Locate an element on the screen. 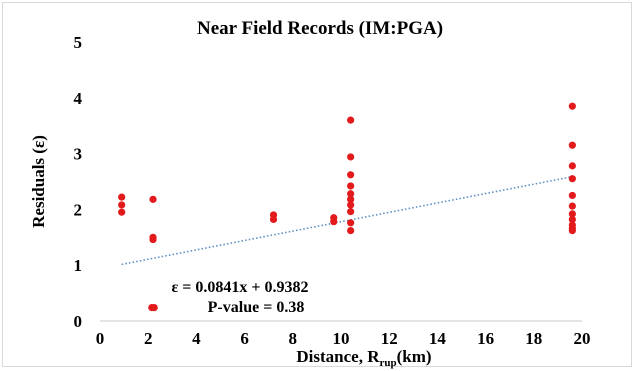 This screenshot has width=636, height=371. x-axis-label-main: Distance, R is located at coordinates (338, 356).